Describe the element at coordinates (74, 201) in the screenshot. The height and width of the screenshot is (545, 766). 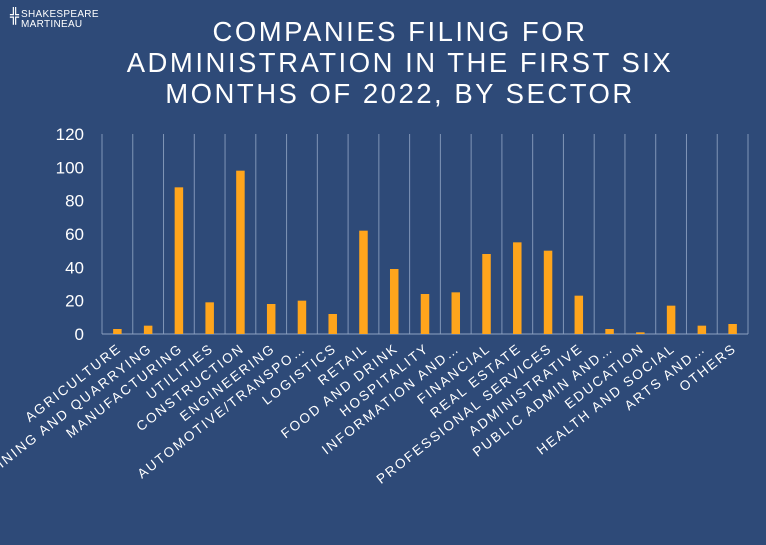
I see `y-tick-label: 80` at that location.